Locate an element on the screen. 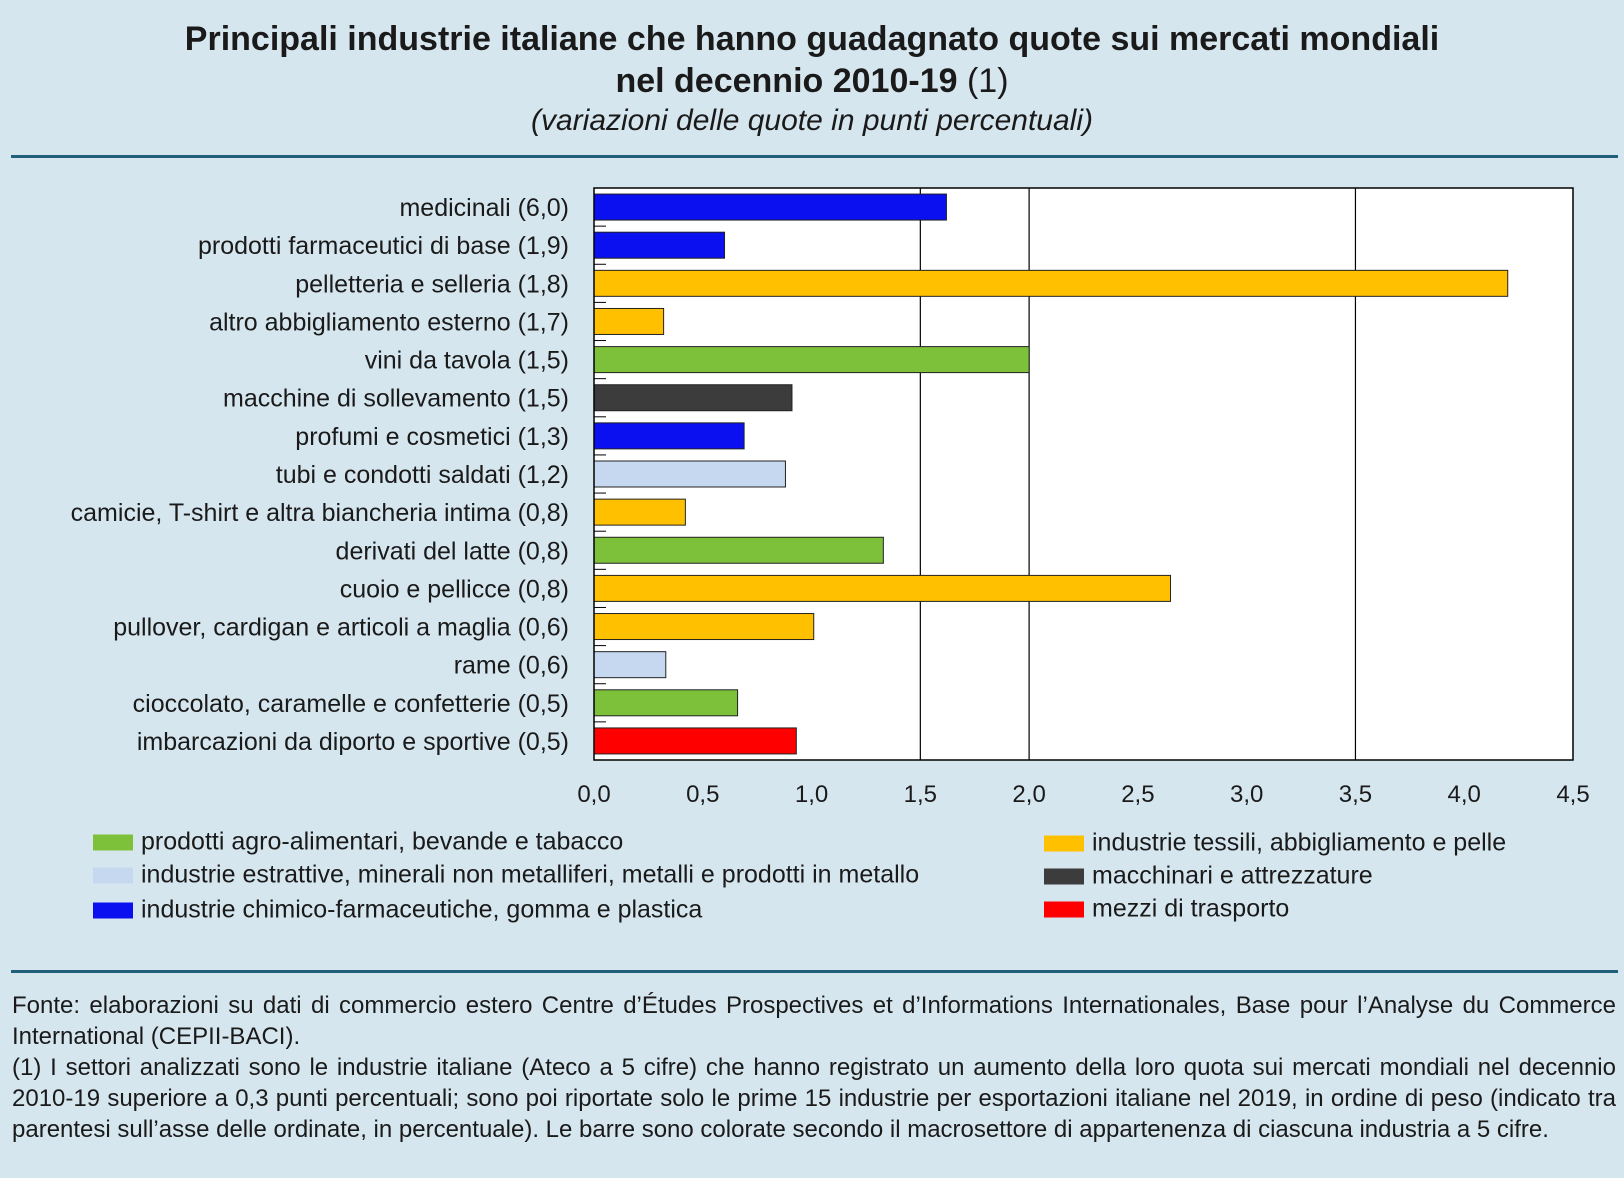 This screenshot has width=1624, height=1178. legend-item-trans: mezzi di trasporto is located at coordinates (1166, 909).